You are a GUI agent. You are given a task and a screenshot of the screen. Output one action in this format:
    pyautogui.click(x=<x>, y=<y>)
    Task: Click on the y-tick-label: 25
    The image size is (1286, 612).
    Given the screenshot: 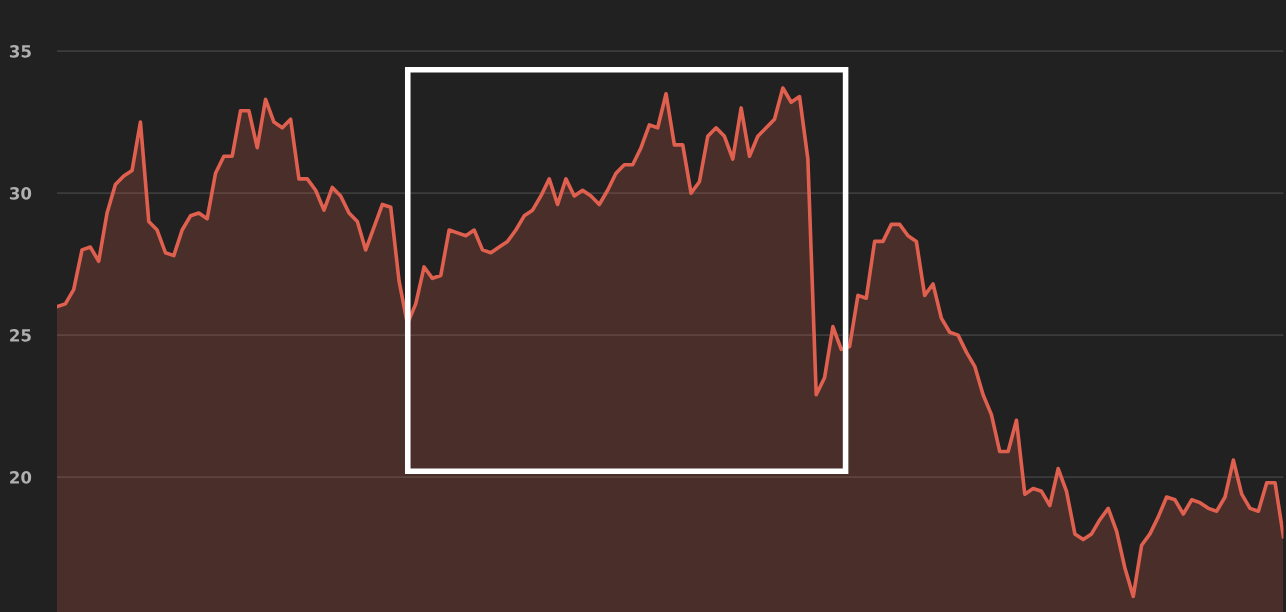 What is the action you would take?
    pyautogui.click(x=20, y=335)
    